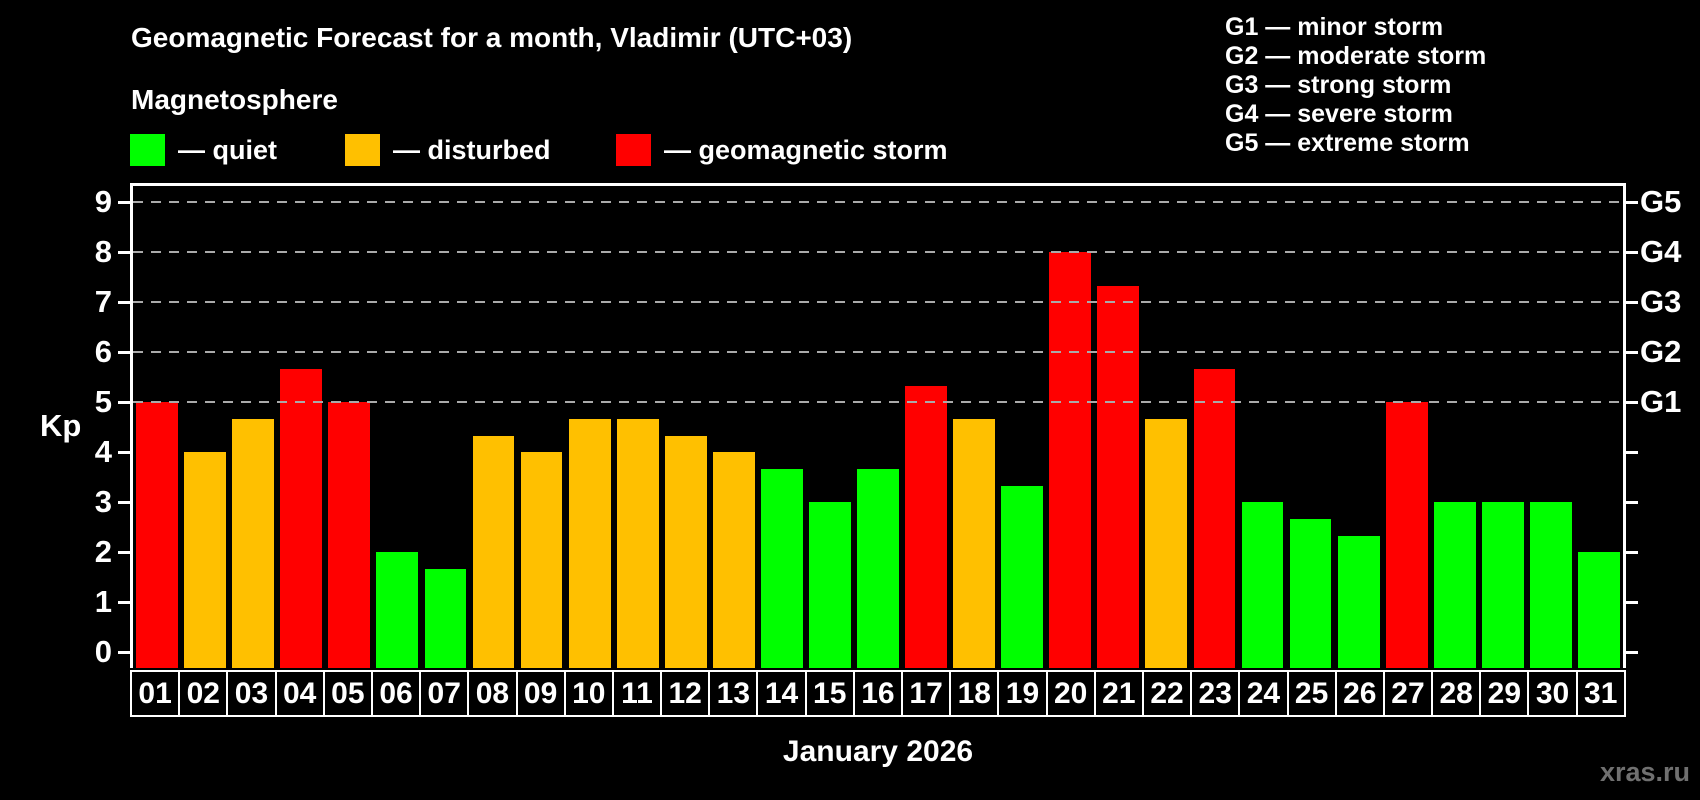 Image resolution: width=1700 pixels, height=800 pixels. Describe the element at coordinates (973, 693) in the screenshot. I see `day-cell-18: 18` at that location.